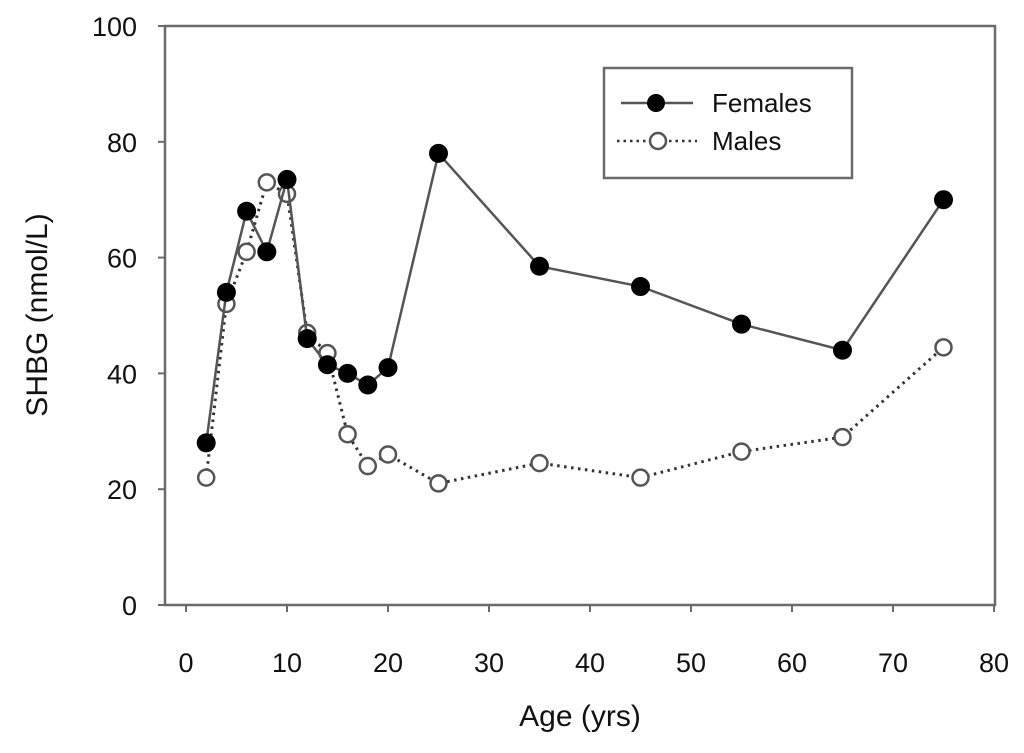  Describe the element at coordinates (287, 663) in the screenshot. I see `x-tick-label: 10` at that location.